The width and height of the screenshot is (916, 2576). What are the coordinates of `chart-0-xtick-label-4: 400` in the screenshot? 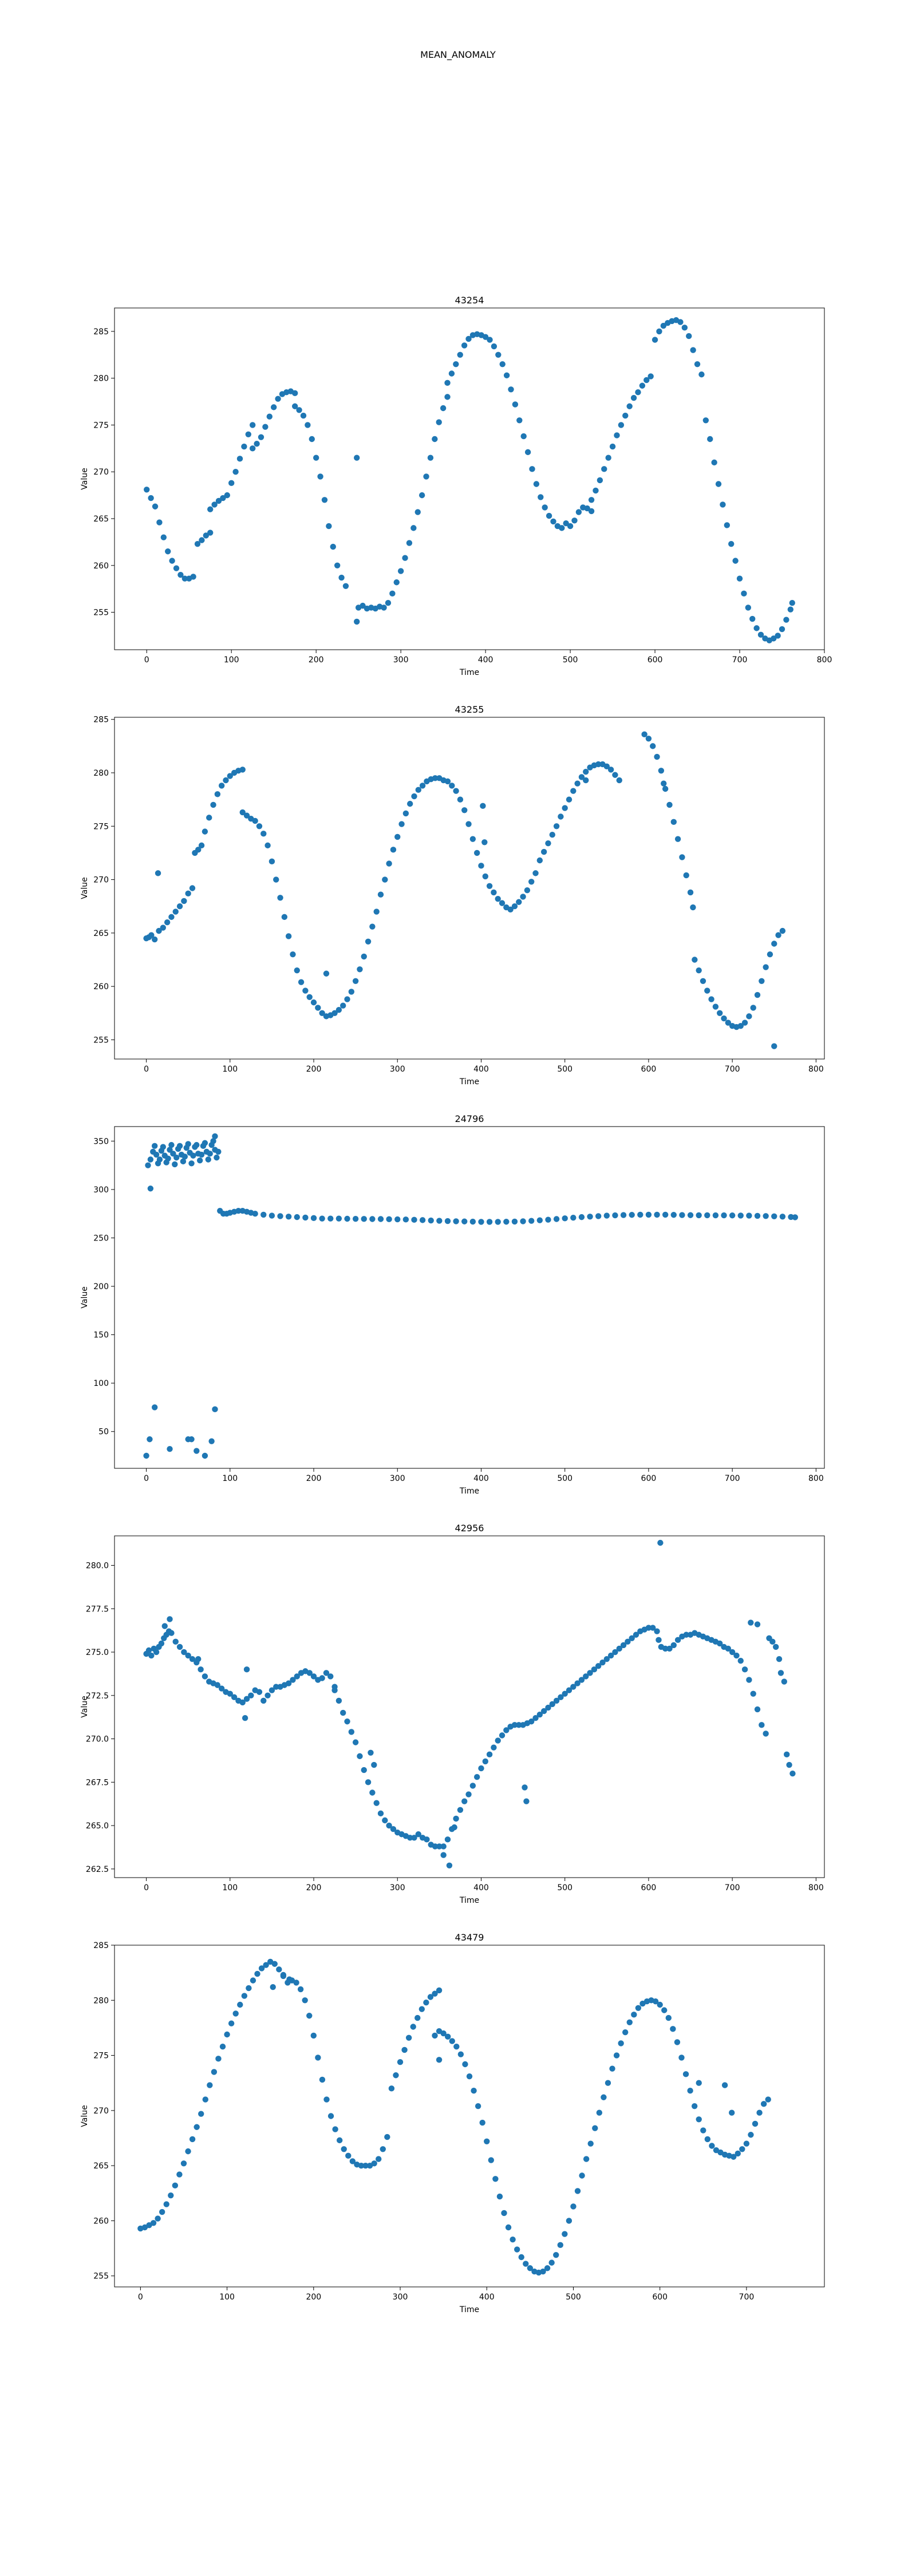 It's located at (485, 660).